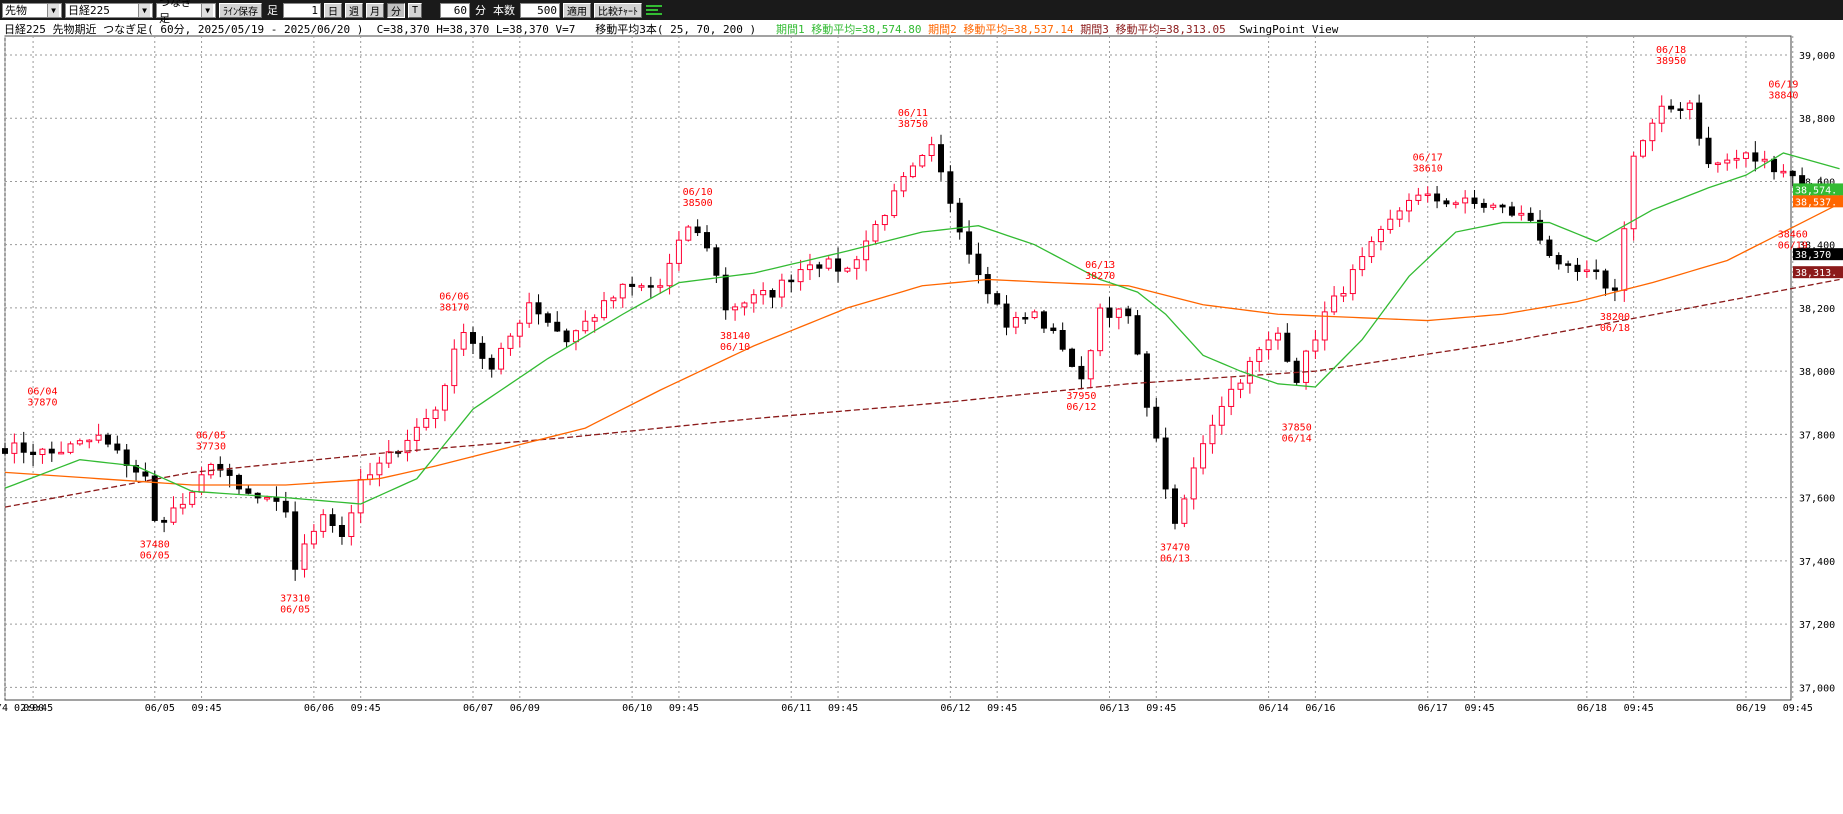 The width and height of the screenshot is (1843, 814). Describe the element at coordinates (1320, 708) in the screenshot. I see `x-tick-label: 06/16` at that location.